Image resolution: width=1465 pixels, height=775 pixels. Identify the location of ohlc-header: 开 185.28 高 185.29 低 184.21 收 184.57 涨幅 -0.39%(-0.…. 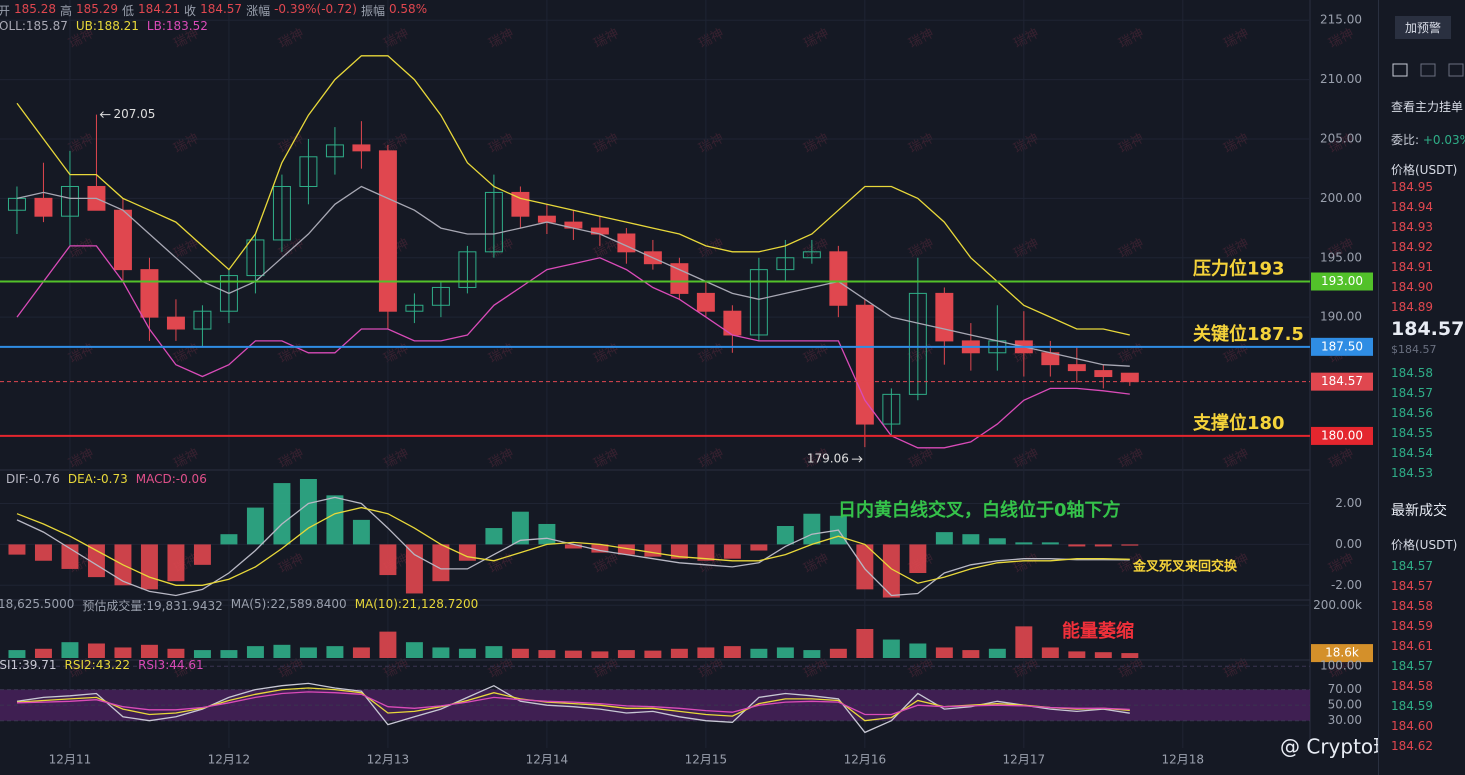
(213, 10).